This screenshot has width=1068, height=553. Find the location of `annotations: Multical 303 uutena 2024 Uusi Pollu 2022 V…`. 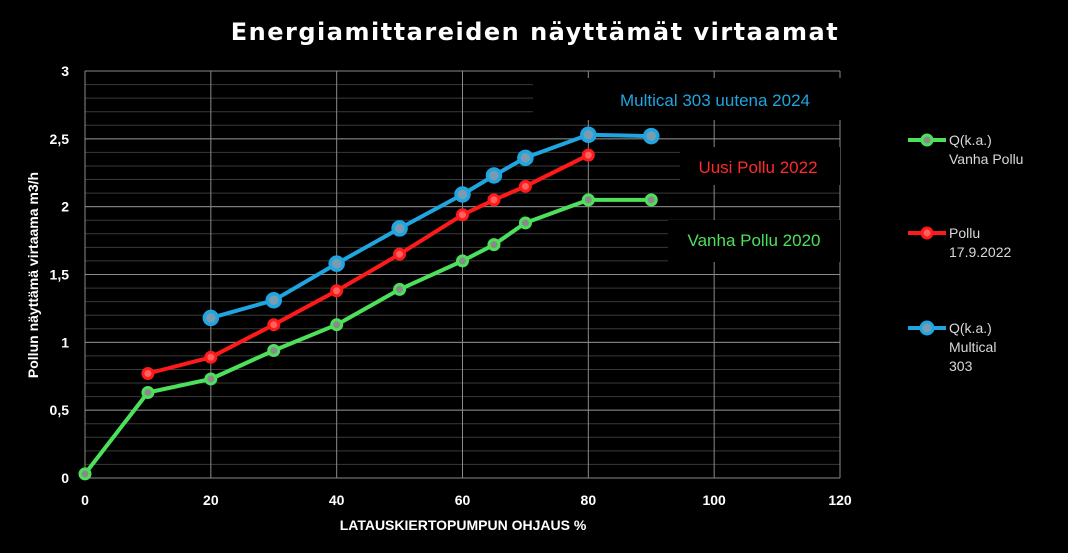

annotations: Multical 303 uutena 2024 Uusi Pollu 2022 V… is located at coordinates (688, 170).